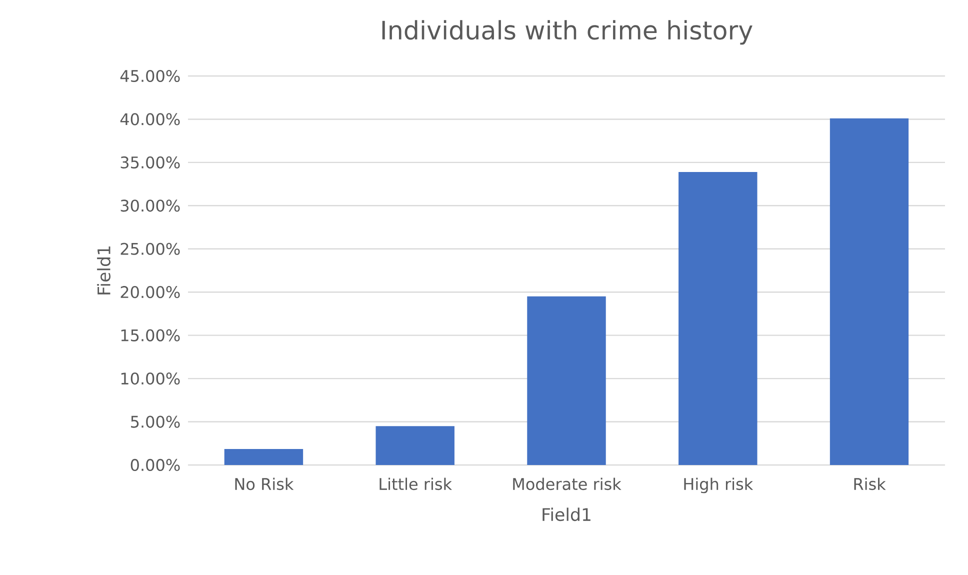 This screenshot has width=968, height=575. What do you see at coordinates (150, 119) in the screenshot?
I see `y-tick-label: 40.00%` at bounding box center [150, 119].